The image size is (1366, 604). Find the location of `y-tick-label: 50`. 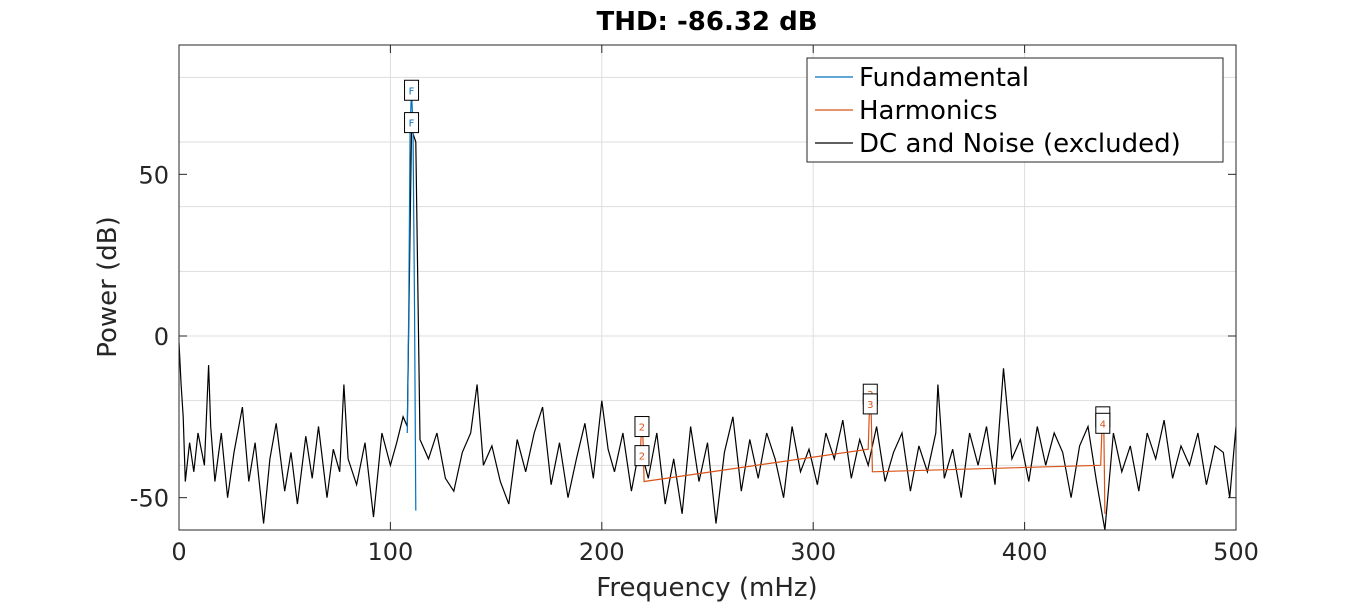

y-tick-label: 50 is located at coordinates (153, 175).